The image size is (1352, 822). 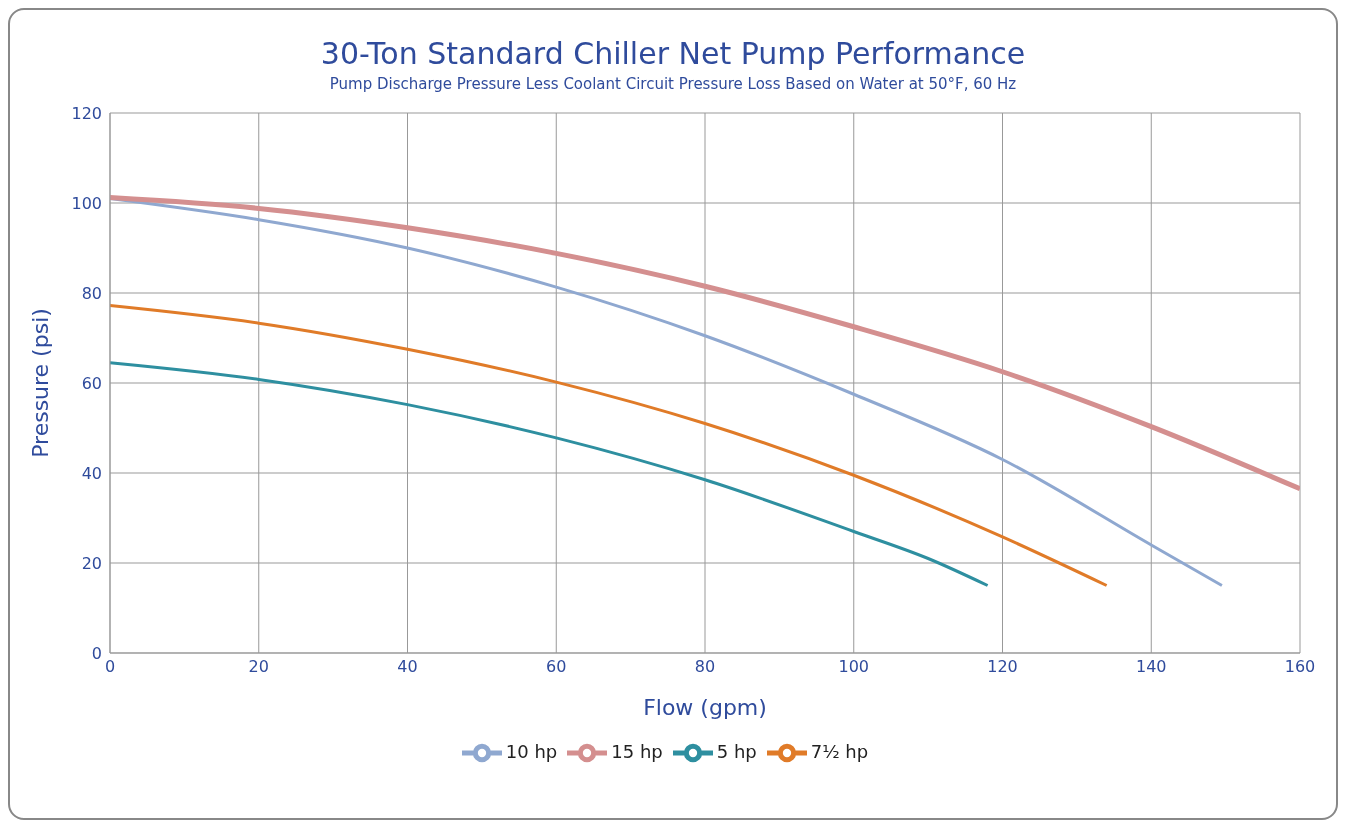 What do you see at coordinates (673, 84) in the screenshot?
I see `chart-subtitle: Pump Discharge Pressure Less Coolant Circuit Pressure Loss Based on Water at 50°F, 60 Hz` at bounding box center [673, 84].